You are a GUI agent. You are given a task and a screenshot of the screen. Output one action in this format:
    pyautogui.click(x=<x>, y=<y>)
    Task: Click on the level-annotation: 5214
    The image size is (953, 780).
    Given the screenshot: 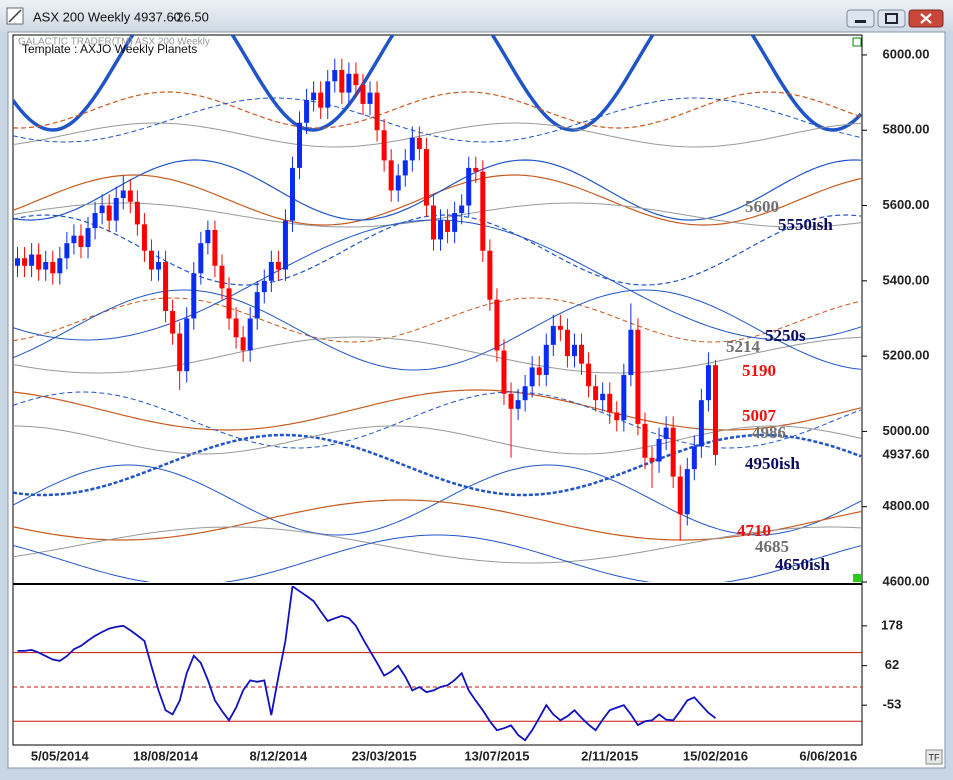 What is the action you would take?
    pyautogui.click(x=743, y=346)
    